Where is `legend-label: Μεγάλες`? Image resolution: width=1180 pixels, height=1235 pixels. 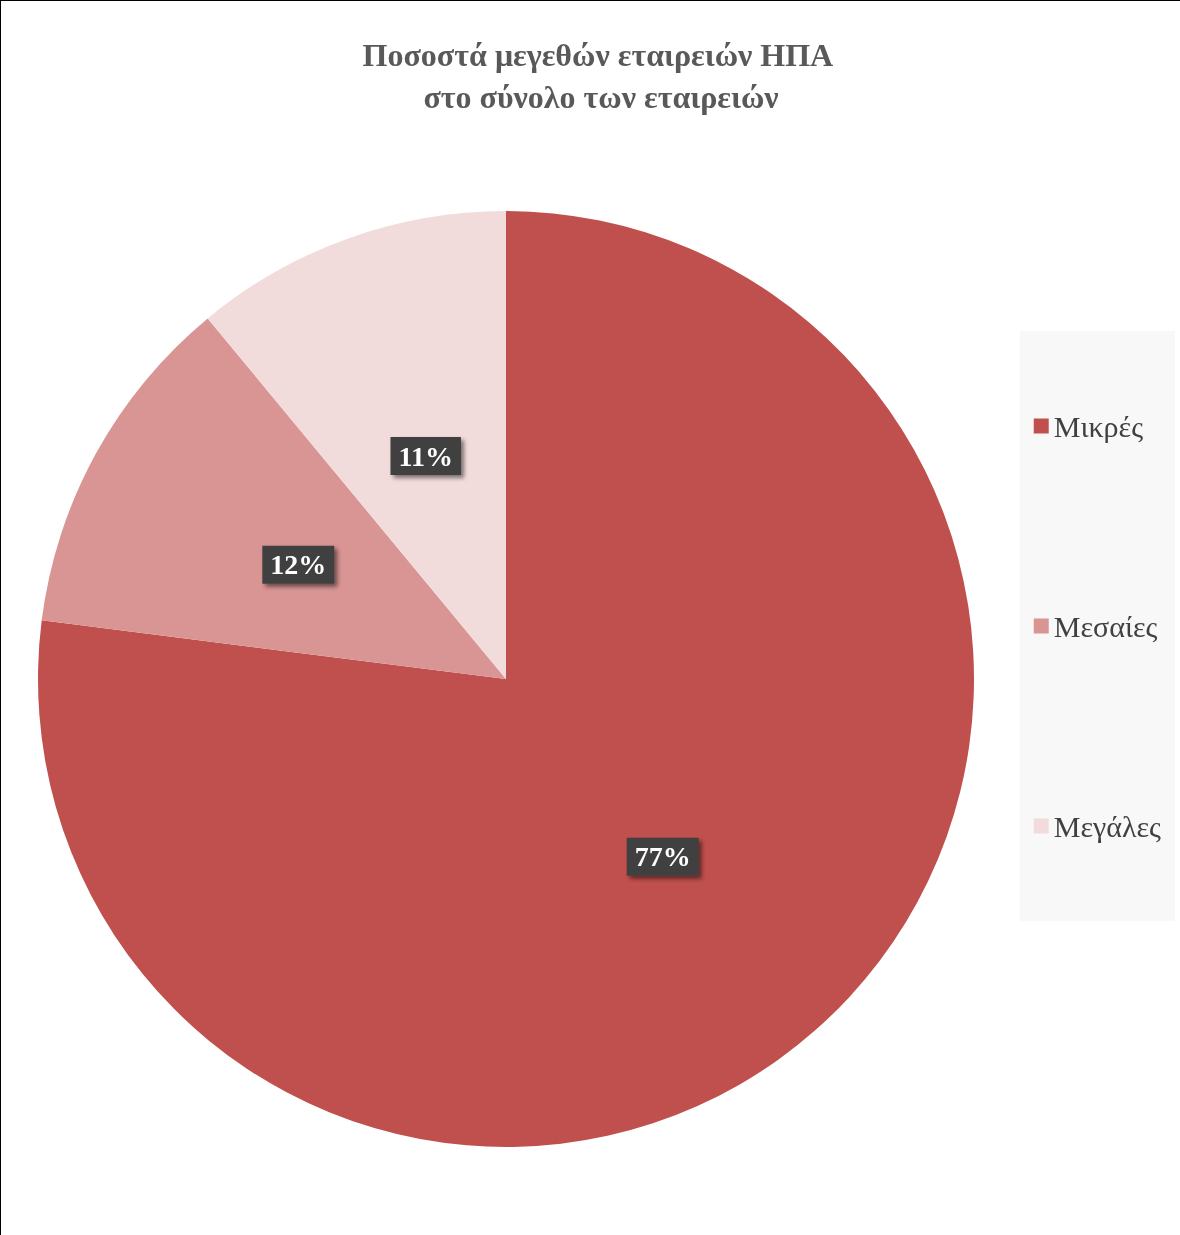 legend-label: Μεγάλες is located at coordinates (1107, 826).